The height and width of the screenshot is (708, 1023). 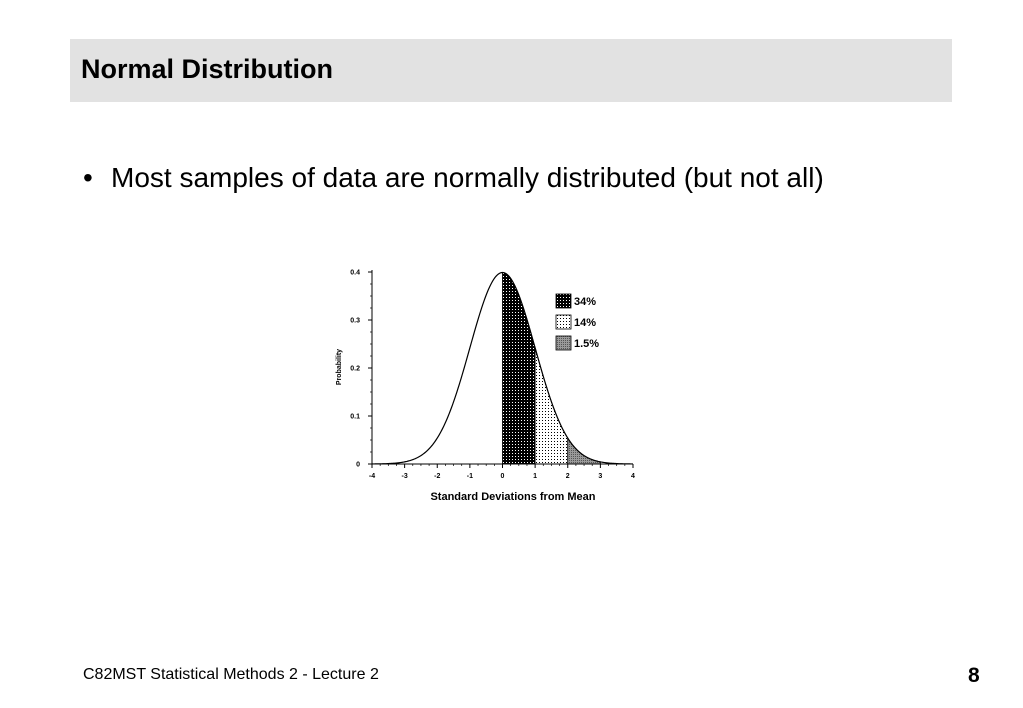 I want to click on x-tick-label: -4, so click(x=372, y=476).